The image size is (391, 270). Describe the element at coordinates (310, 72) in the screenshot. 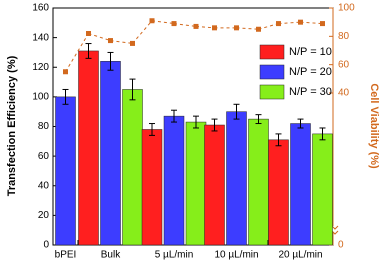

I see `legend-label: N/P = 20` at that location.